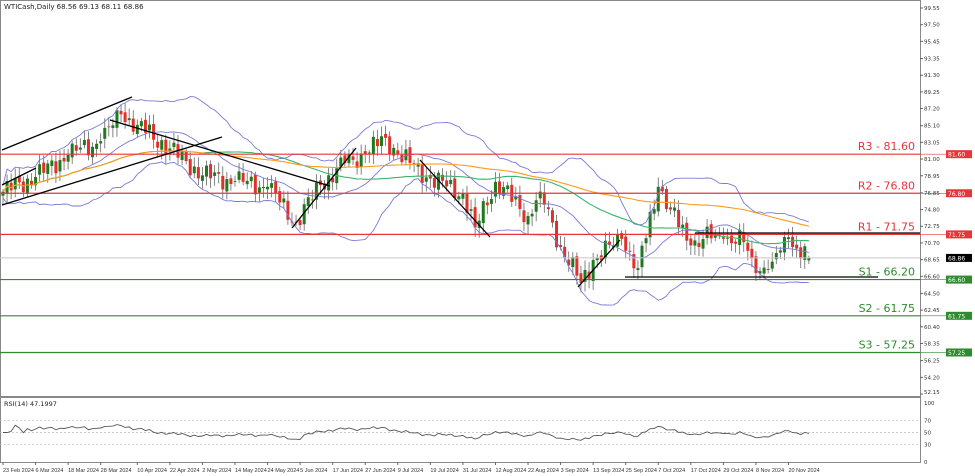 This screenshot has width=975, height=476. Describe the element at coordinates (406, 432) in the screenshot. I see `rsi-line` at that location.